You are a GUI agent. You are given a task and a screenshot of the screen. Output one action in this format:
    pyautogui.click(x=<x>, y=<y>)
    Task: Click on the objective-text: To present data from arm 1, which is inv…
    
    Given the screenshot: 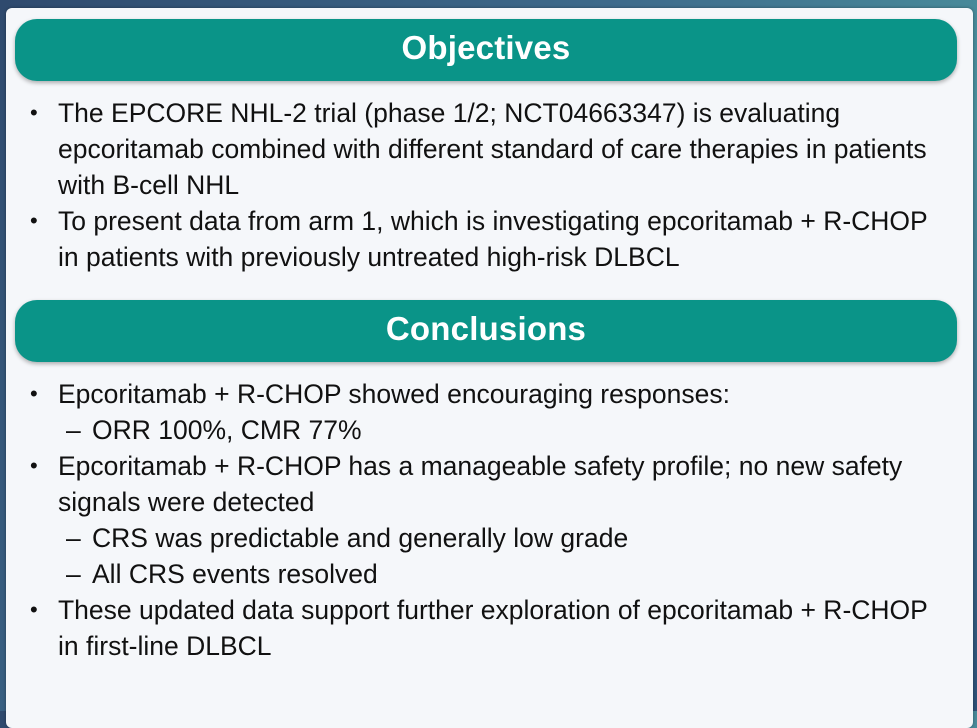 What is the action you would take?
    pyautogui.click(x=493, y=239)
    